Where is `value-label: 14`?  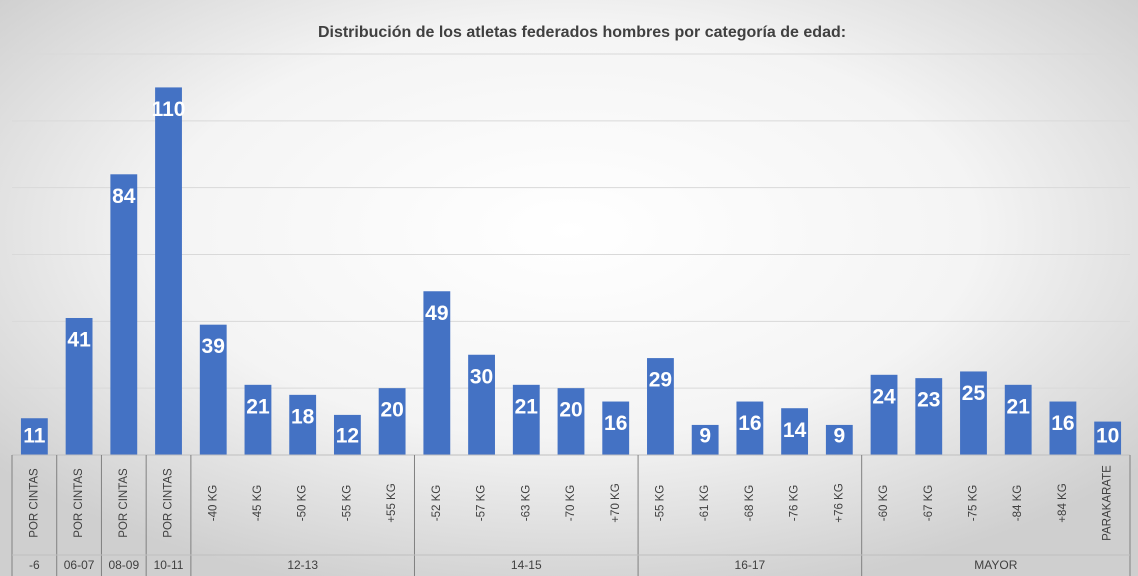
value-label: 14 is located at coordinates (795, 430).